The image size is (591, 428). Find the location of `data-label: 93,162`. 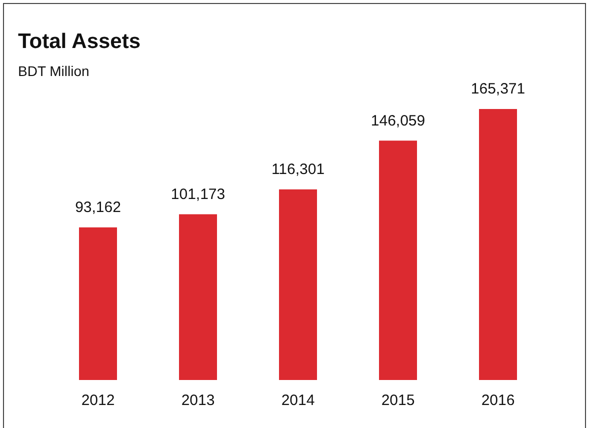

data-label: 93,162 is located at coordinates (98, 207).